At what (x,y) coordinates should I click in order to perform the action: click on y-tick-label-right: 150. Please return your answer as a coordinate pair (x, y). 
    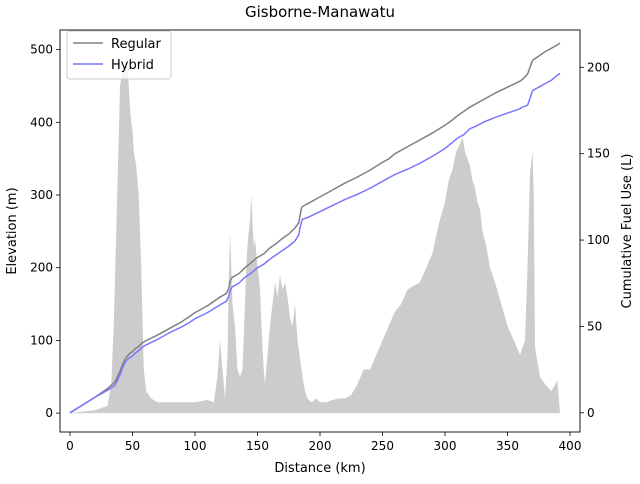
    Looking at the image, I should click on (598, 154).